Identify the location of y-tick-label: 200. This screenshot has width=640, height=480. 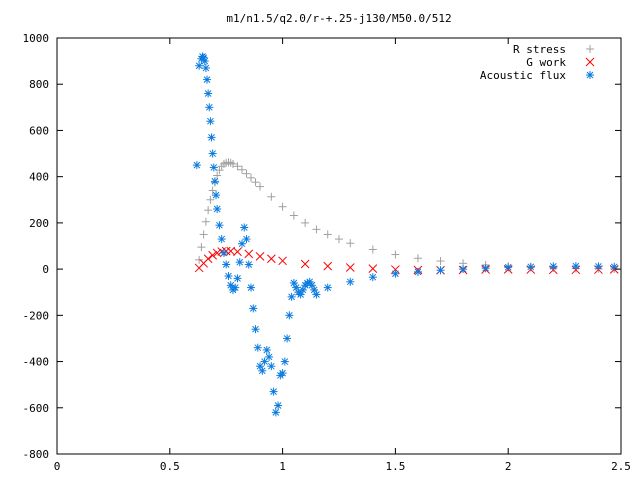
(39, 223).